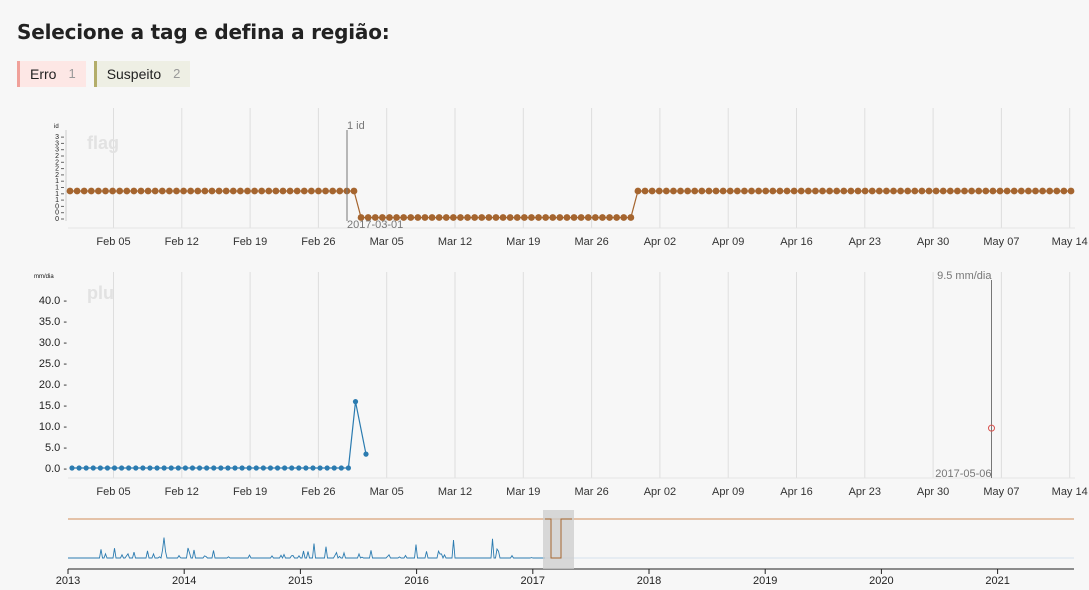 The width and height of the screenshot is (1089, 590). I want to click on x-tick-label: Feb 05, so click(113, 242).